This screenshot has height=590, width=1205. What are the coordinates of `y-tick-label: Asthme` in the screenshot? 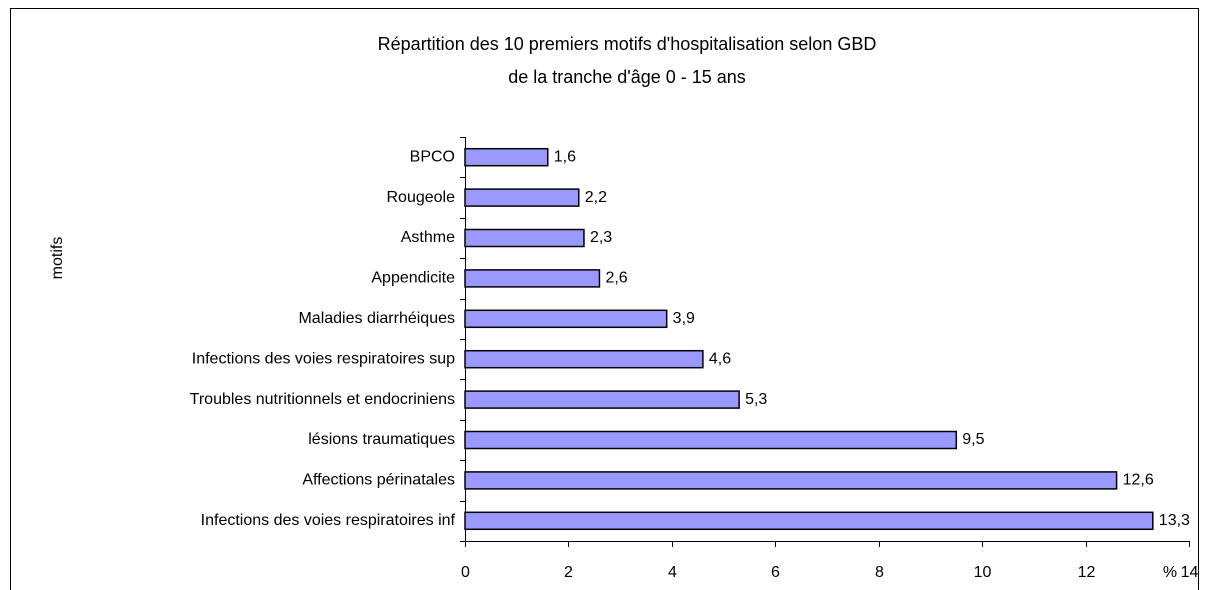 It's located at (428, 237).